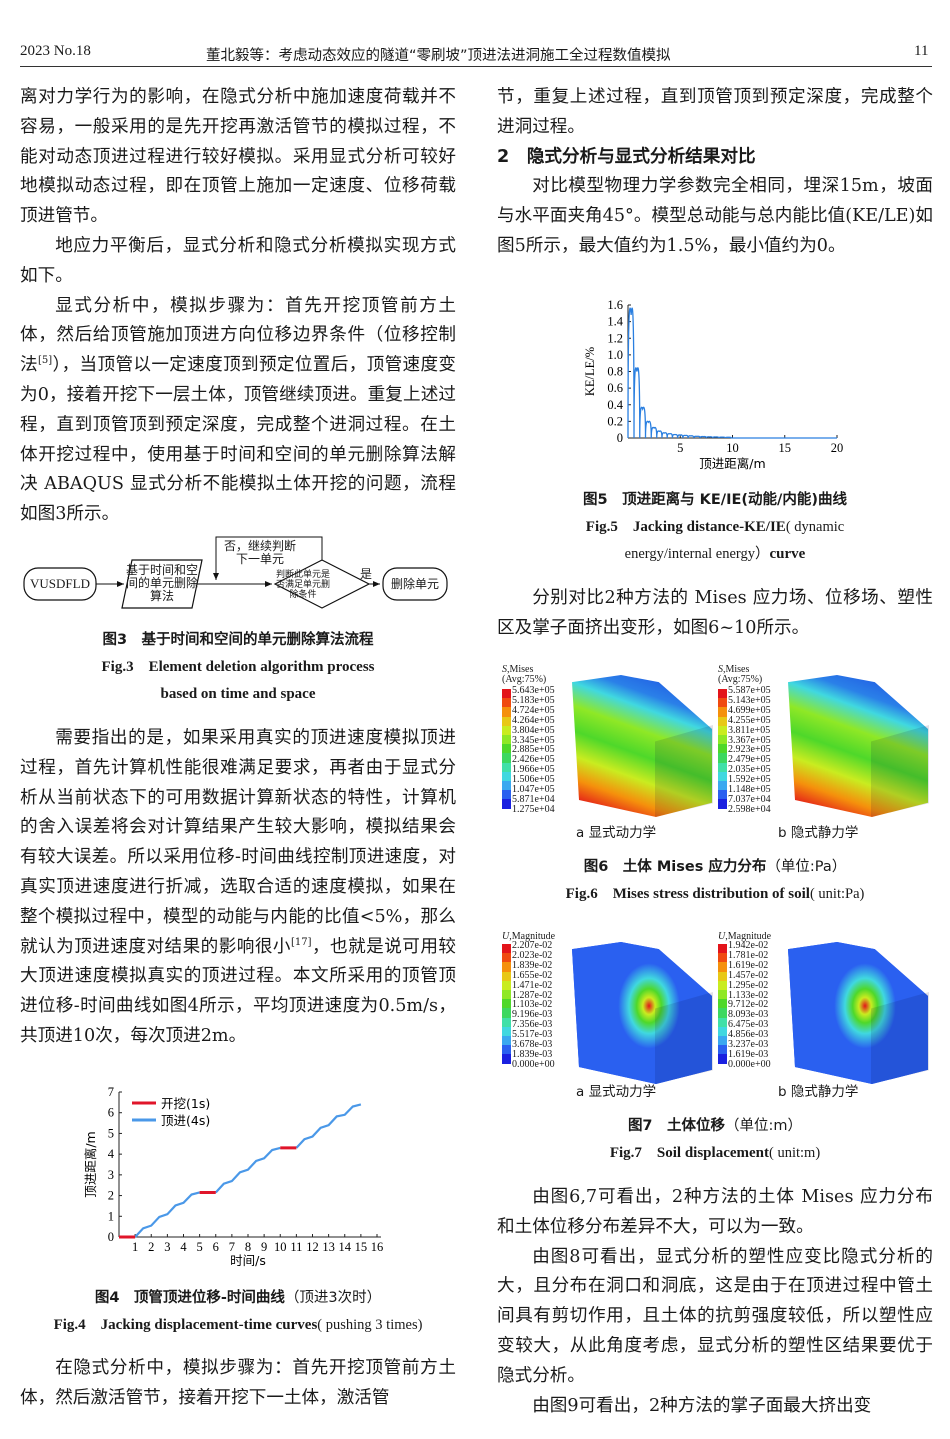 This screenshot has height=1439, width=950. What do you see at coordinates (715, 867) in the screenshot?
I see `caption-cn: 图6 土体 Mises 应力分布（单位:Pa）` at bounding box center [715, 867].